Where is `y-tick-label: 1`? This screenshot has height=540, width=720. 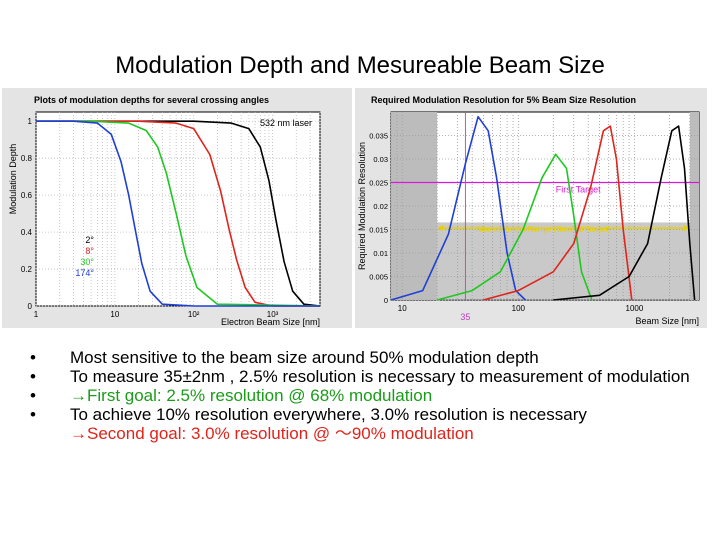
y-tick-label: 1 is located at coordinates (30, 121).